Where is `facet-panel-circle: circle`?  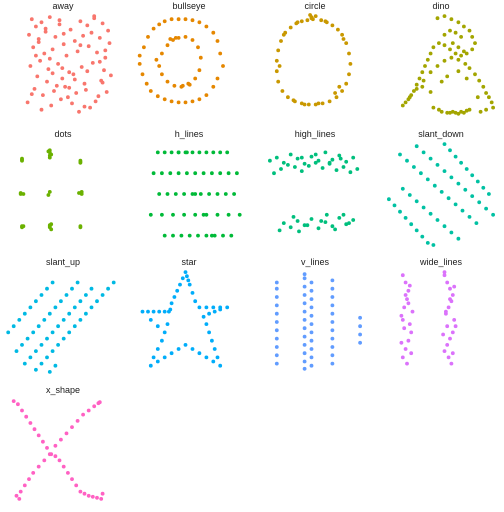
facet-panel-circle: circle is located at coordinates (315, 64).